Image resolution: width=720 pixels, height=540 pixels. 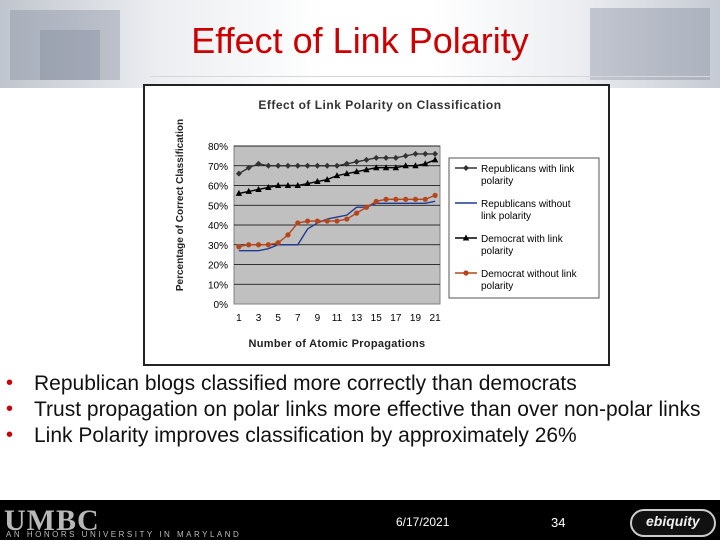 I want to click on legend-label: Democrat without link polarity, so click(x=529, y=280).